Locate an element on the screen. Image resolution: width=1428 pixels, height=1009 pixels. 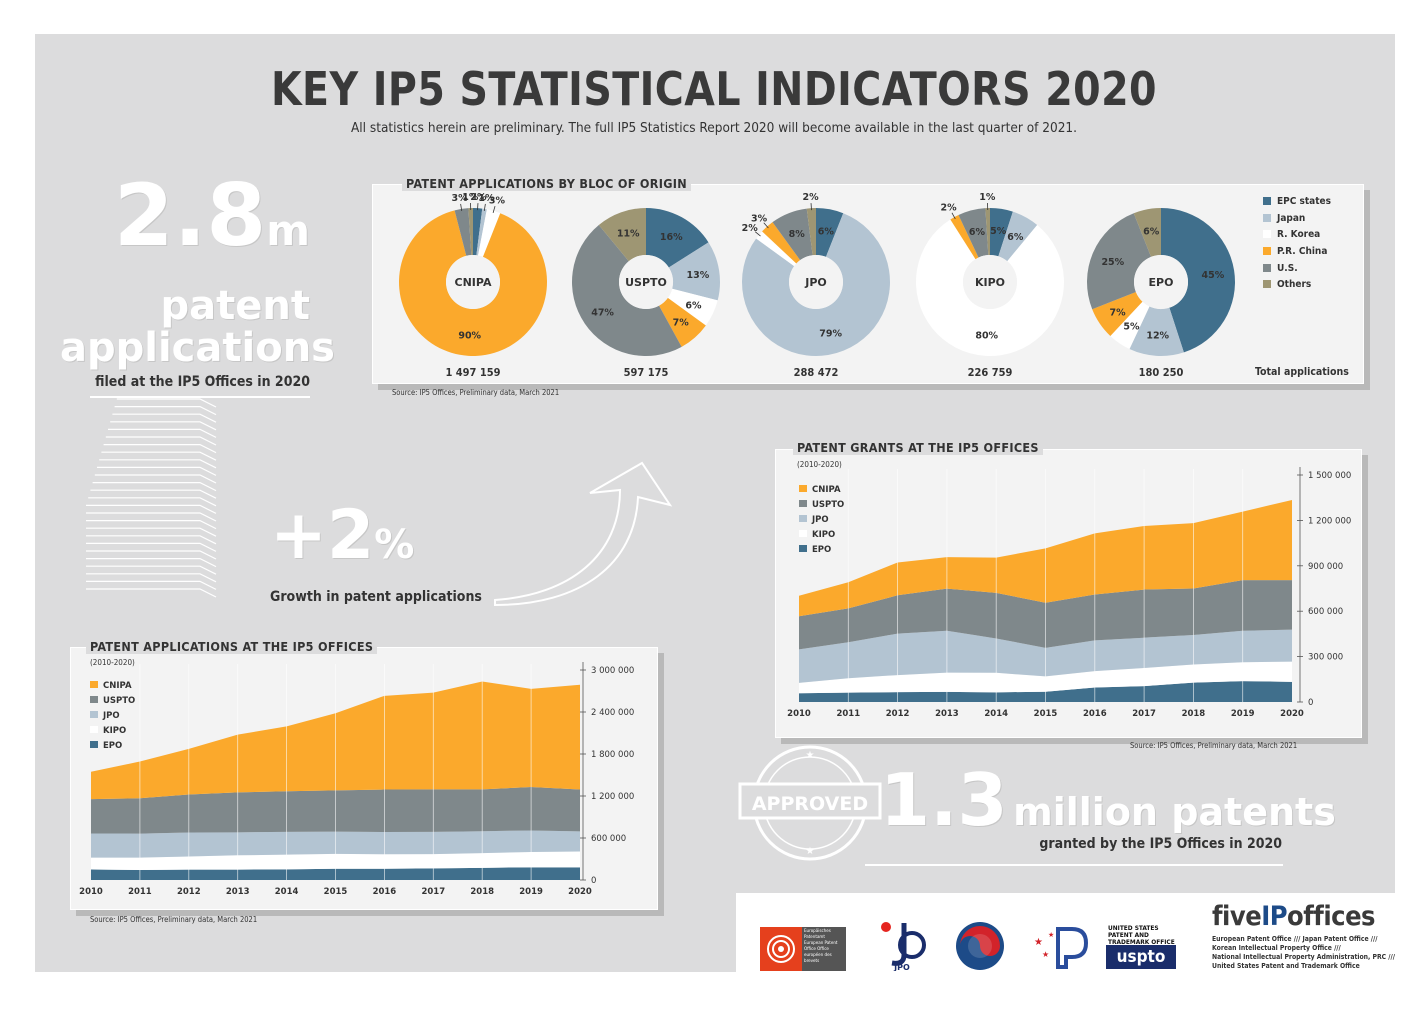
kpi-applications-value: 2.8 is located at coordinates (190, 216).